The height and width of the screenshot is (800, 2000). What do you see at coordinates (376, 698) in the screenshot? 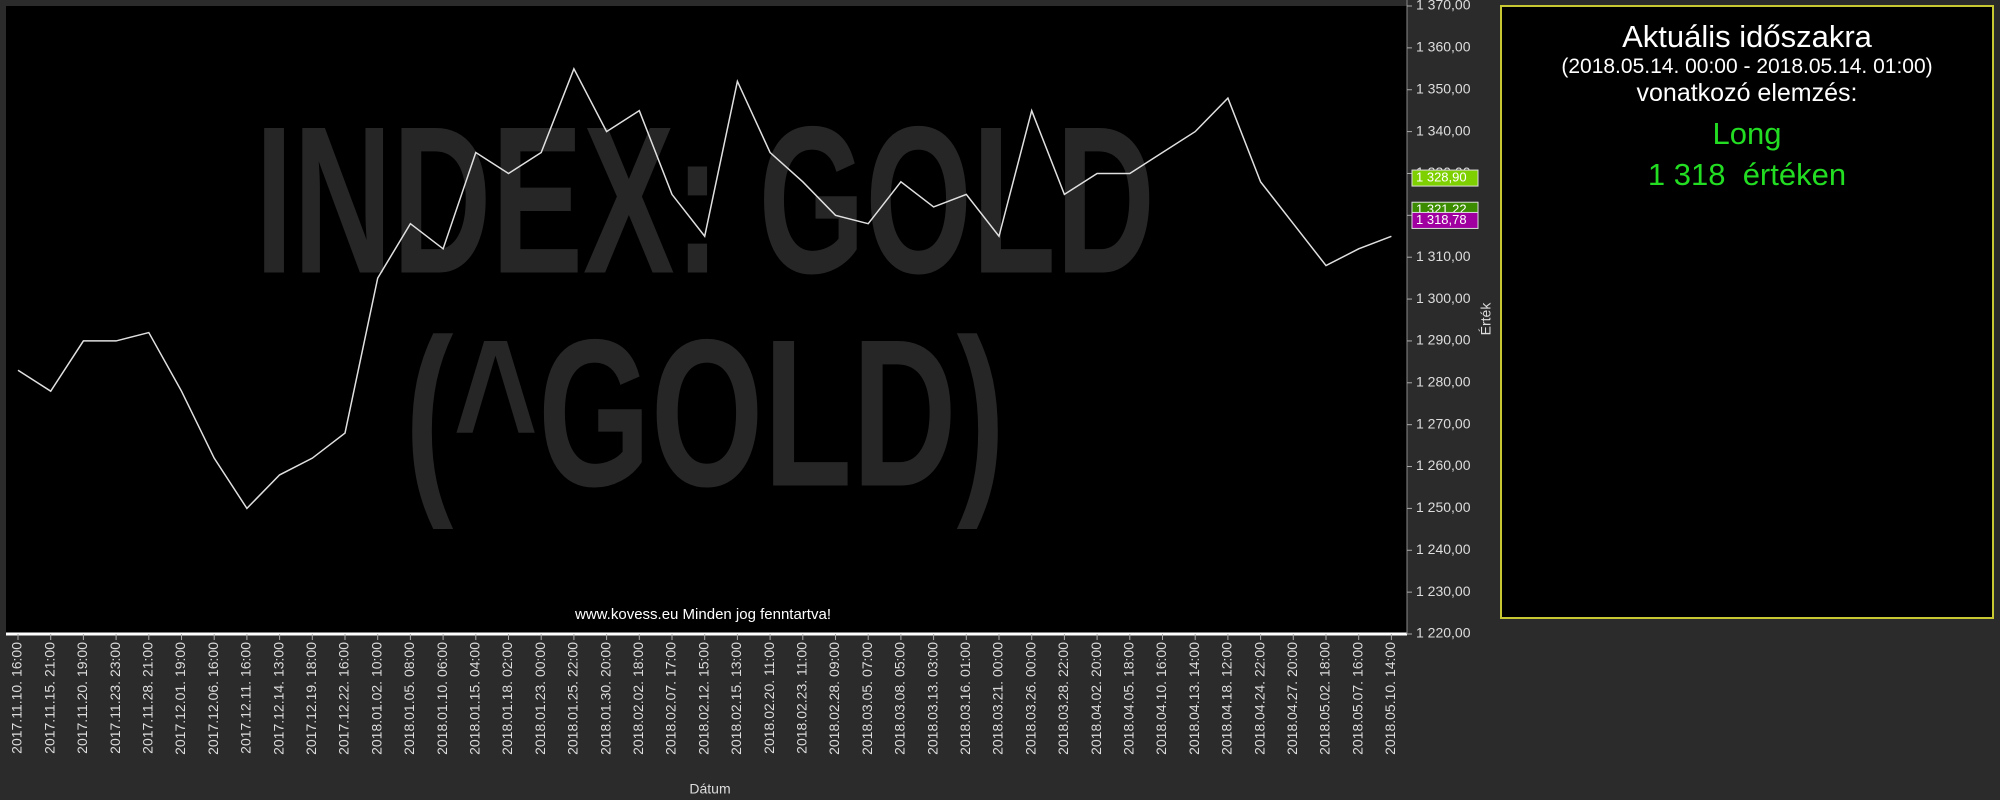
I see `x-tick-label: 2018.01.02. 10:00` at bounding box center [376, 698].